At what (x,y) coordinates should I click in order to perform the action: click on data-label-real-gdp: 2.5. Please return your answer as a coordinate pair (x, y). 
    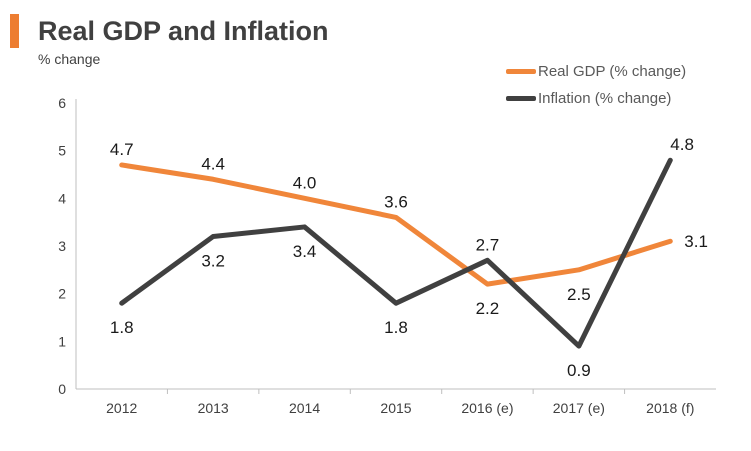
    Looking at the image, I should click on (579, 294).